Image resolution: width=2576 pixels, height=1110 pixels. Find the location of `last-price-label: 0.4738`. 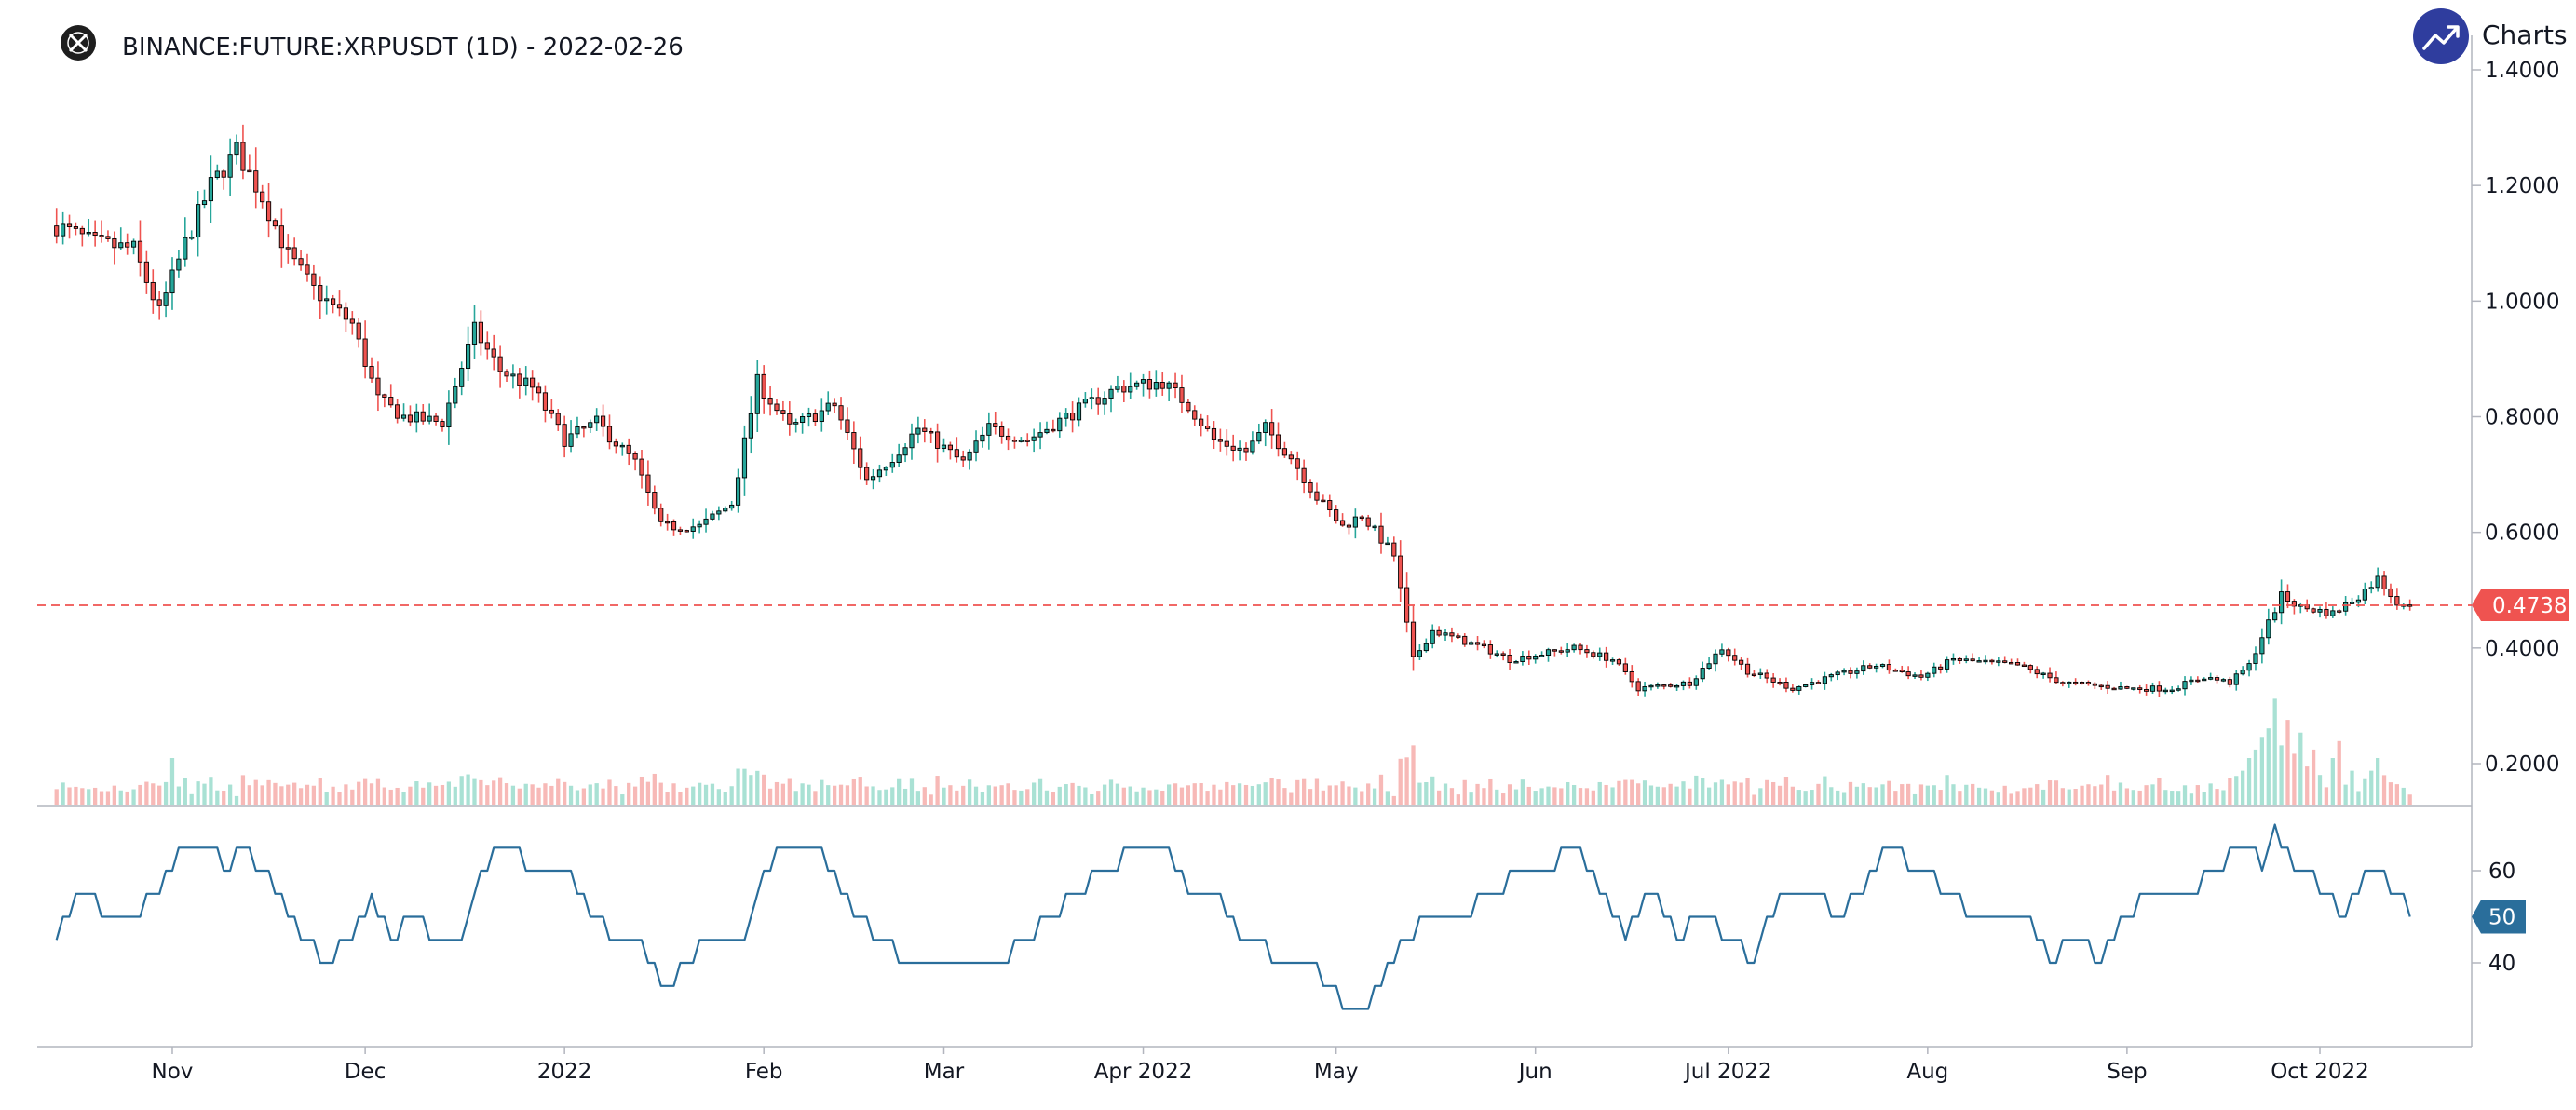

last-price-label: 0.4738 is located at coordinates (2529, 606).